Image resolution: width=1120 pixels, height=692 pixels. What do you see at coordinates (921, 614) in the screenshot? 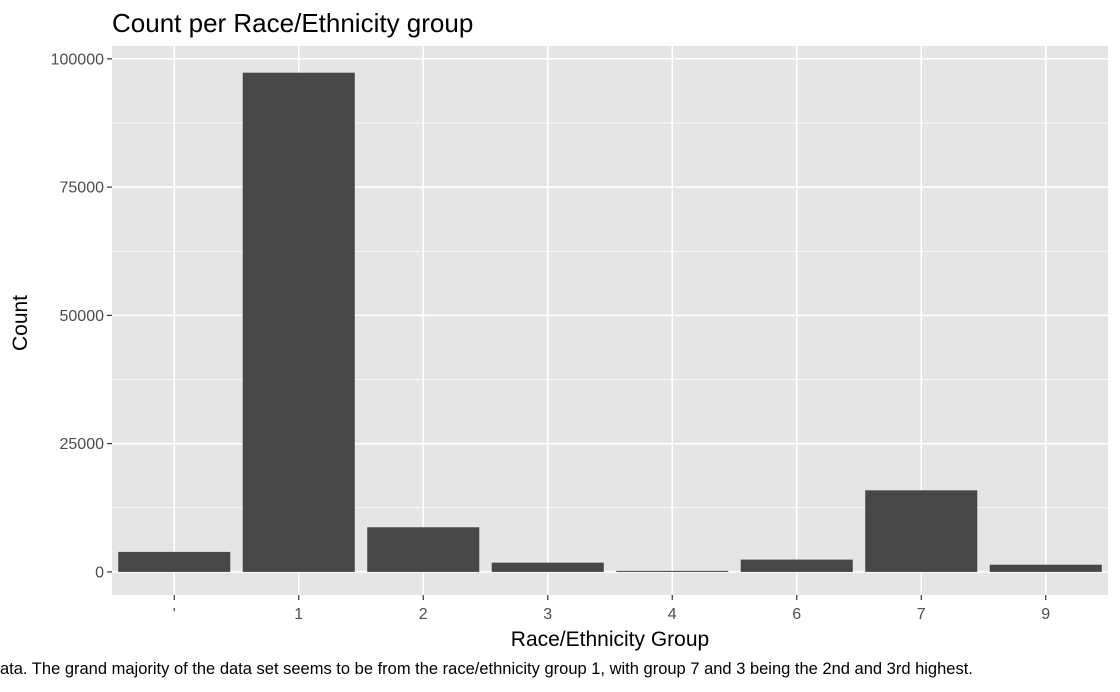
I see `x-tick-label: 7` at bounding box center [921, 614].